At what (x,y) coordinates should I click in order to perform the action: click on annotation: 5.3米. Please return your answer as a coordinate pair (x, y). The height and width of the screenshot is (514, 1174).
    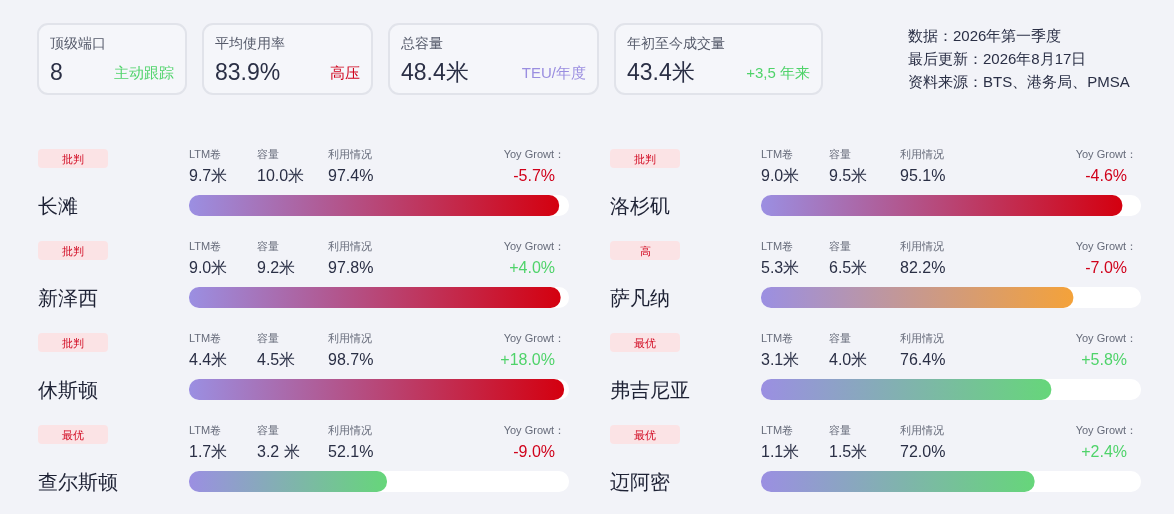
    Looking at the image, I should click on (780, 267).